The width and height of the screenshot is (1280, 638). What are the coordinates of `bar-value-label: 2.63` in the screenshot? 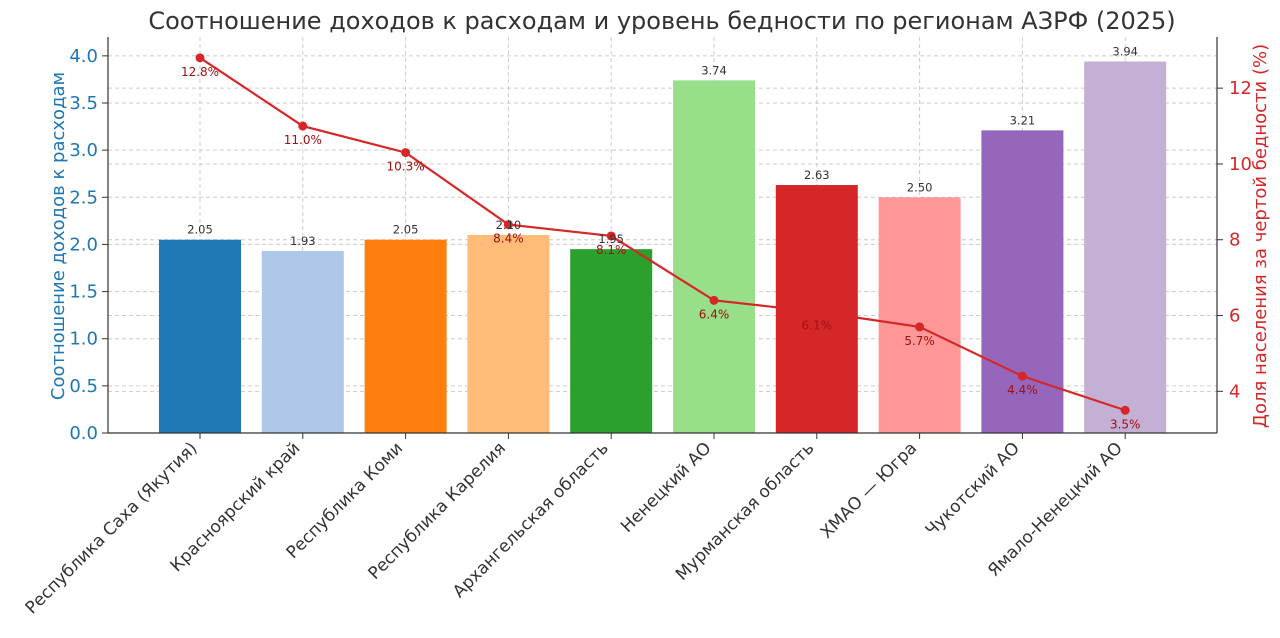 It's located at (817, 175).